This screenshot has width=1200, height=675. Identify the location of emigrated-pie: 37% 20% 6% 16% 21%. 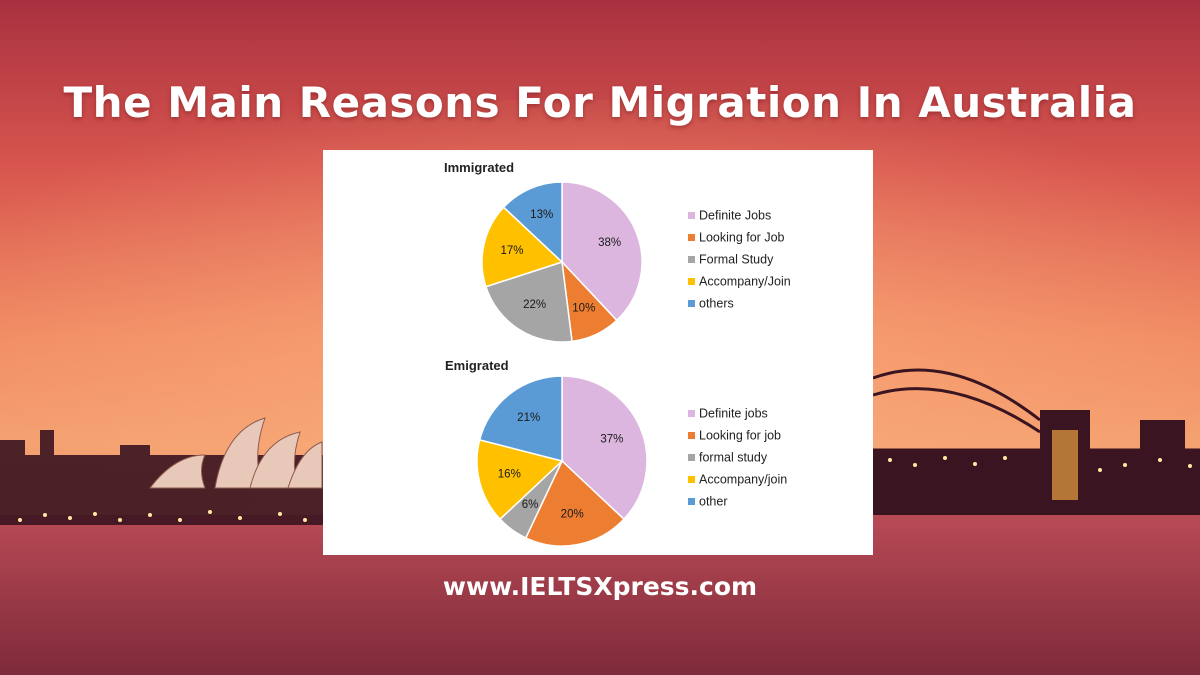
(562, 461).